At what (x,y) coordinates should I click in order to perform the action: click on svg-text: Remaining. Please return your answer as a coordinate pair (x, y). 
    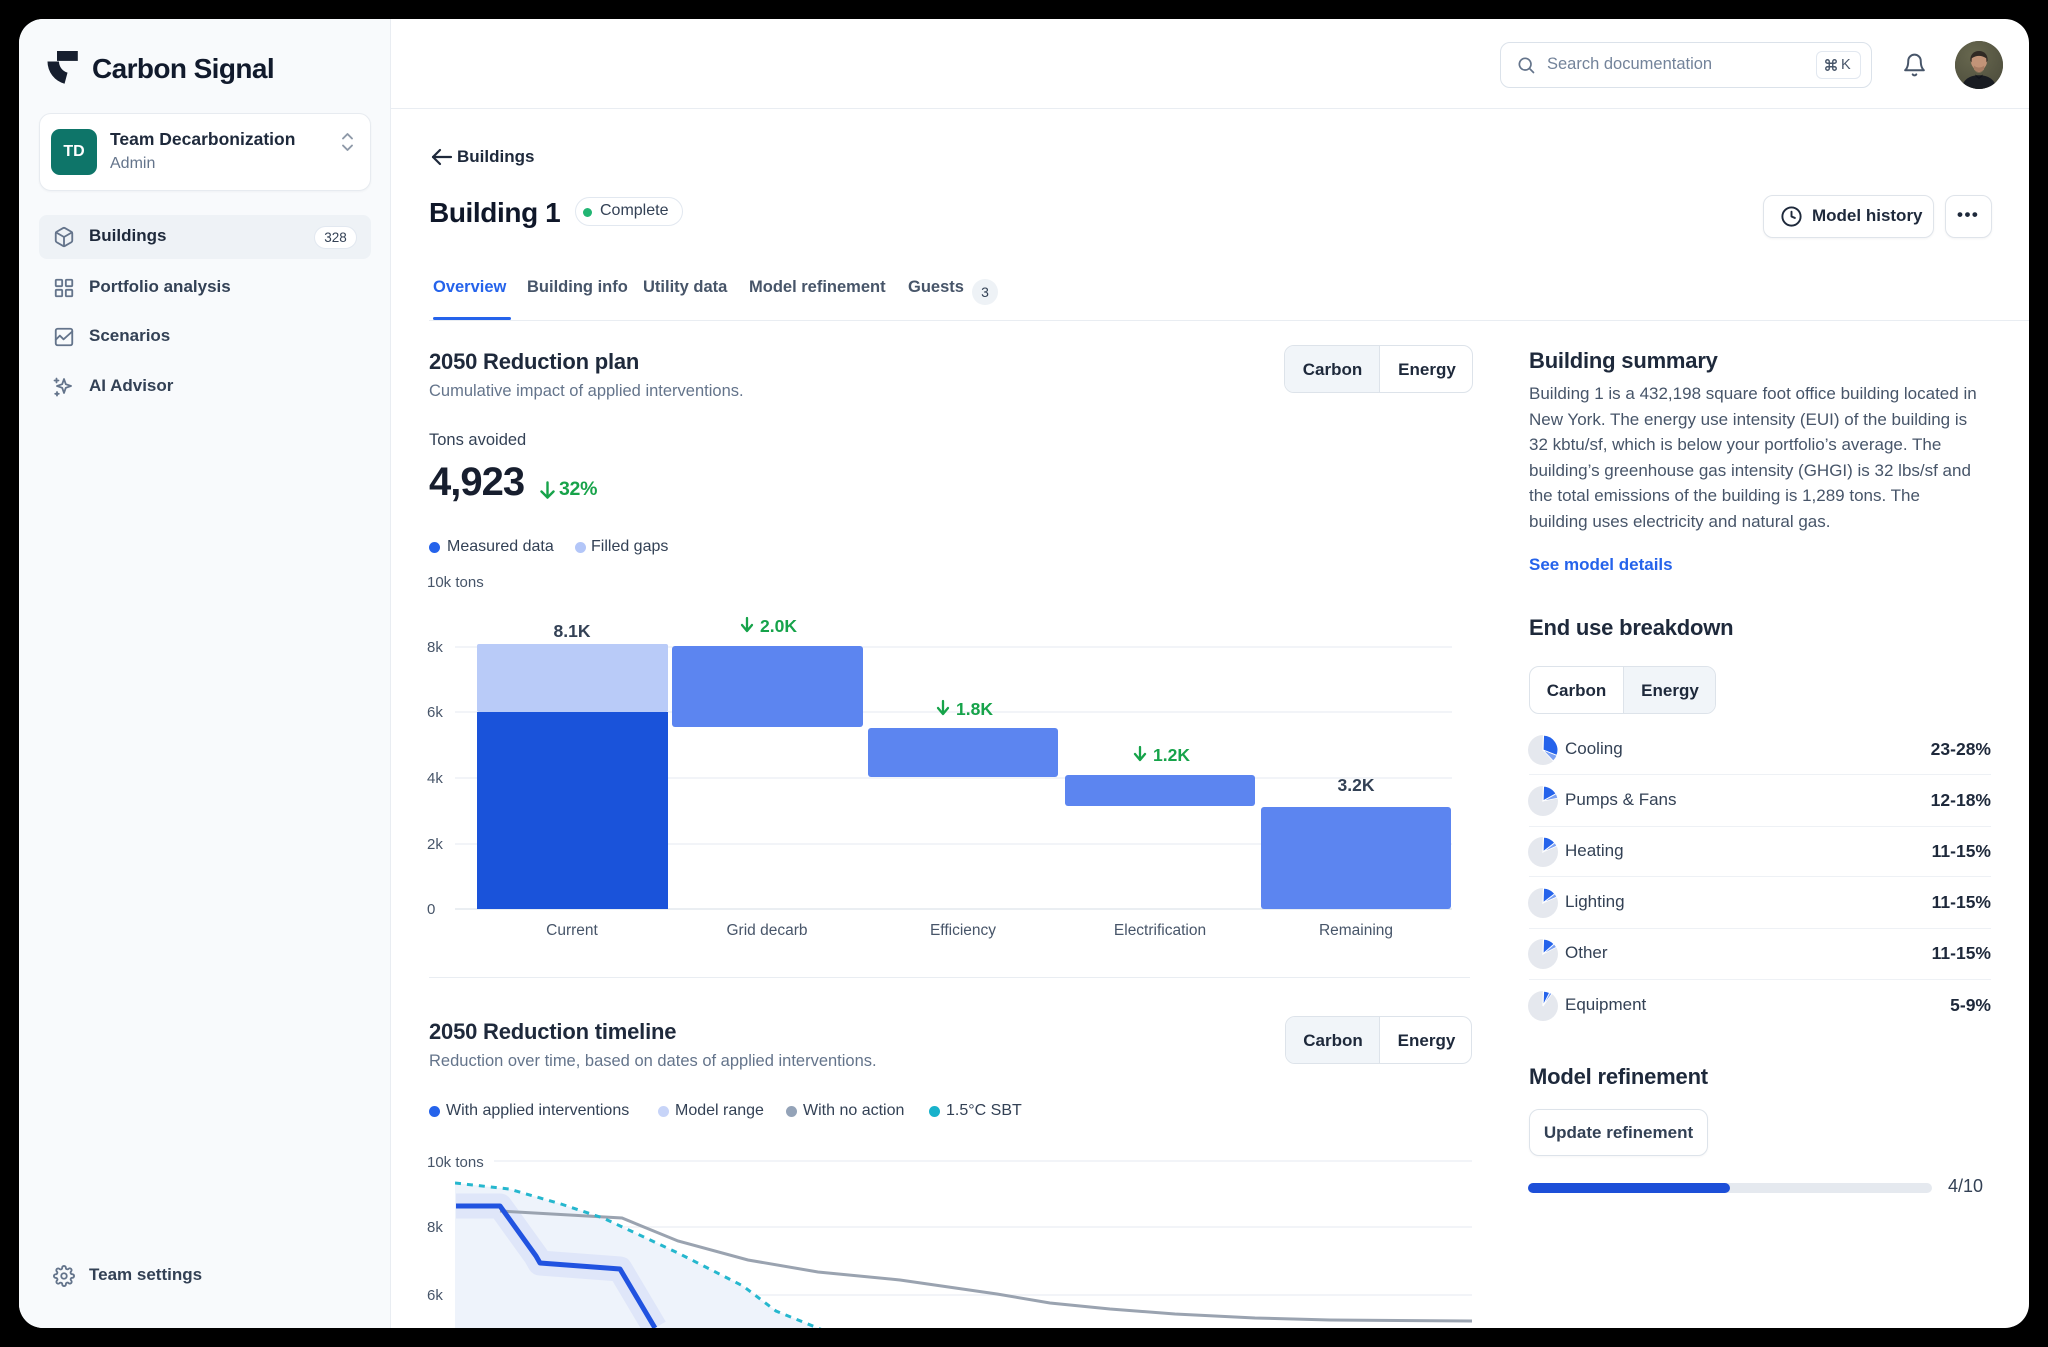
    Looking at the image, I should click on (1356, 930).